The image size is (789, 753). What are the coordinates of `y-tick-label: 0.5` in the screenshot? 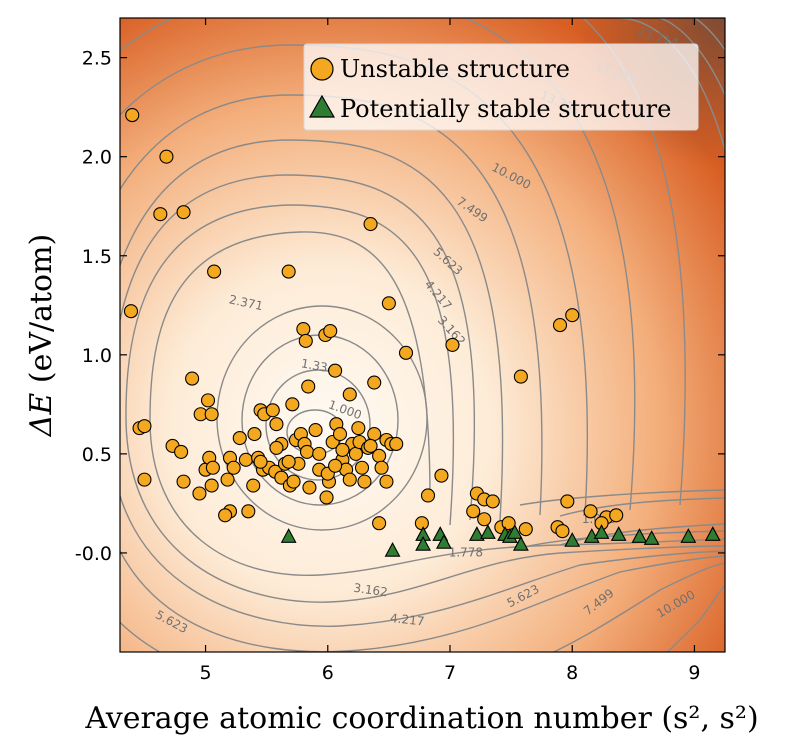 It's located at (97, 455).